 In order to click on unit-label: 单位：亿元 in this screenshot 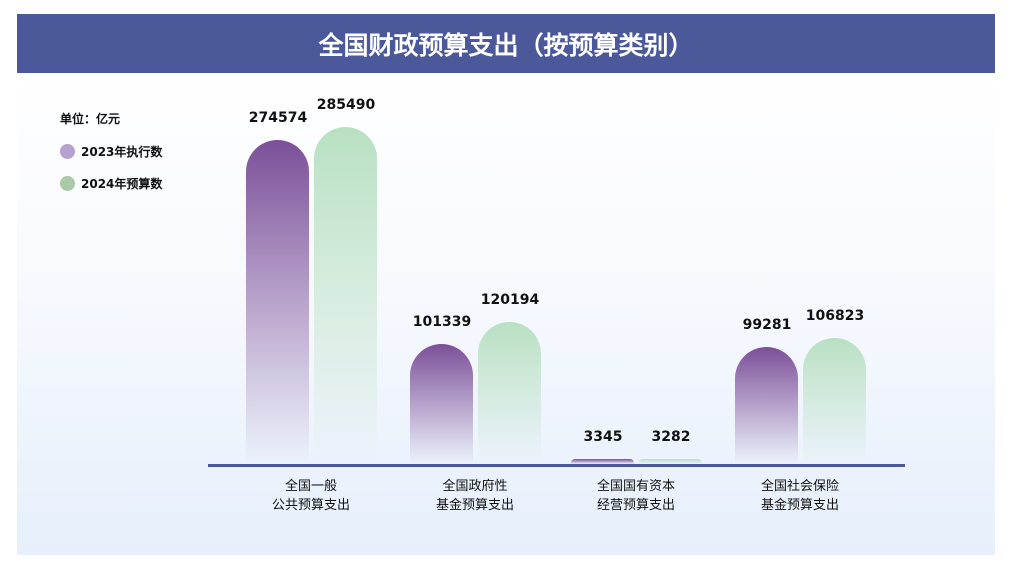, I will do `click(90, 119)`.